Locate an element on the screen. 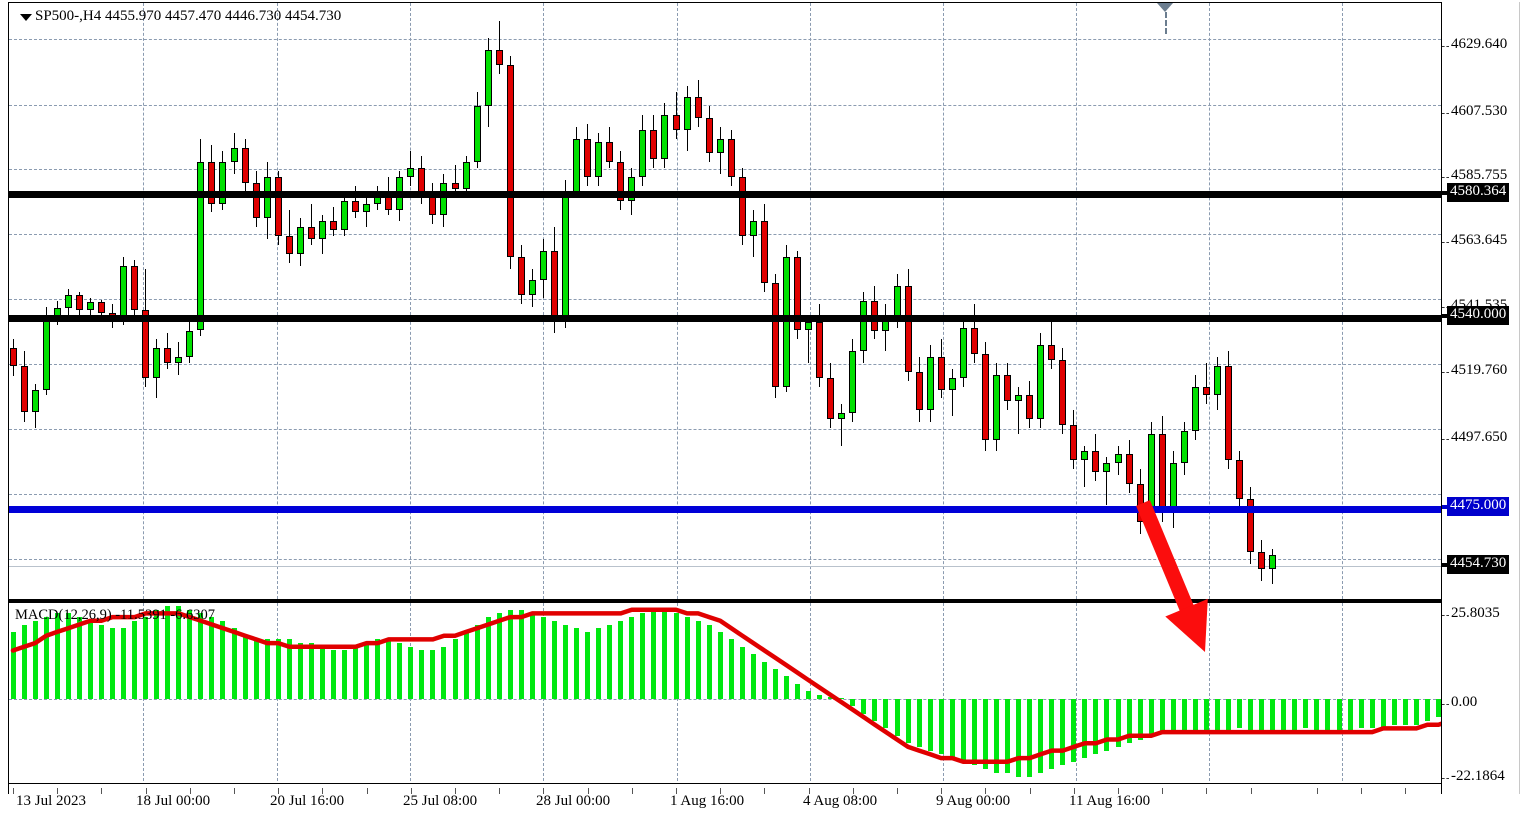  scale-level-tick is located at coordinates (1446, 193).